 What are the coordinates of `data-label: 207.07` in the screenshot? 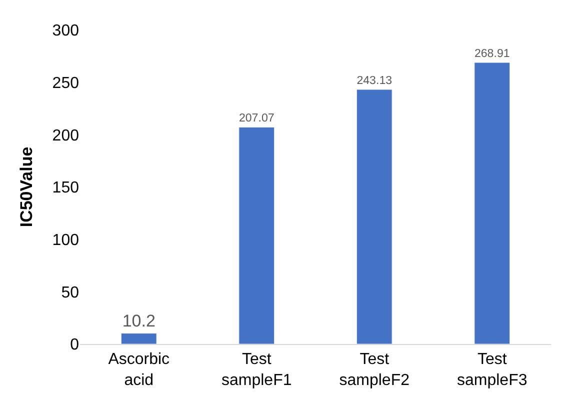 It's located at (256, 118).